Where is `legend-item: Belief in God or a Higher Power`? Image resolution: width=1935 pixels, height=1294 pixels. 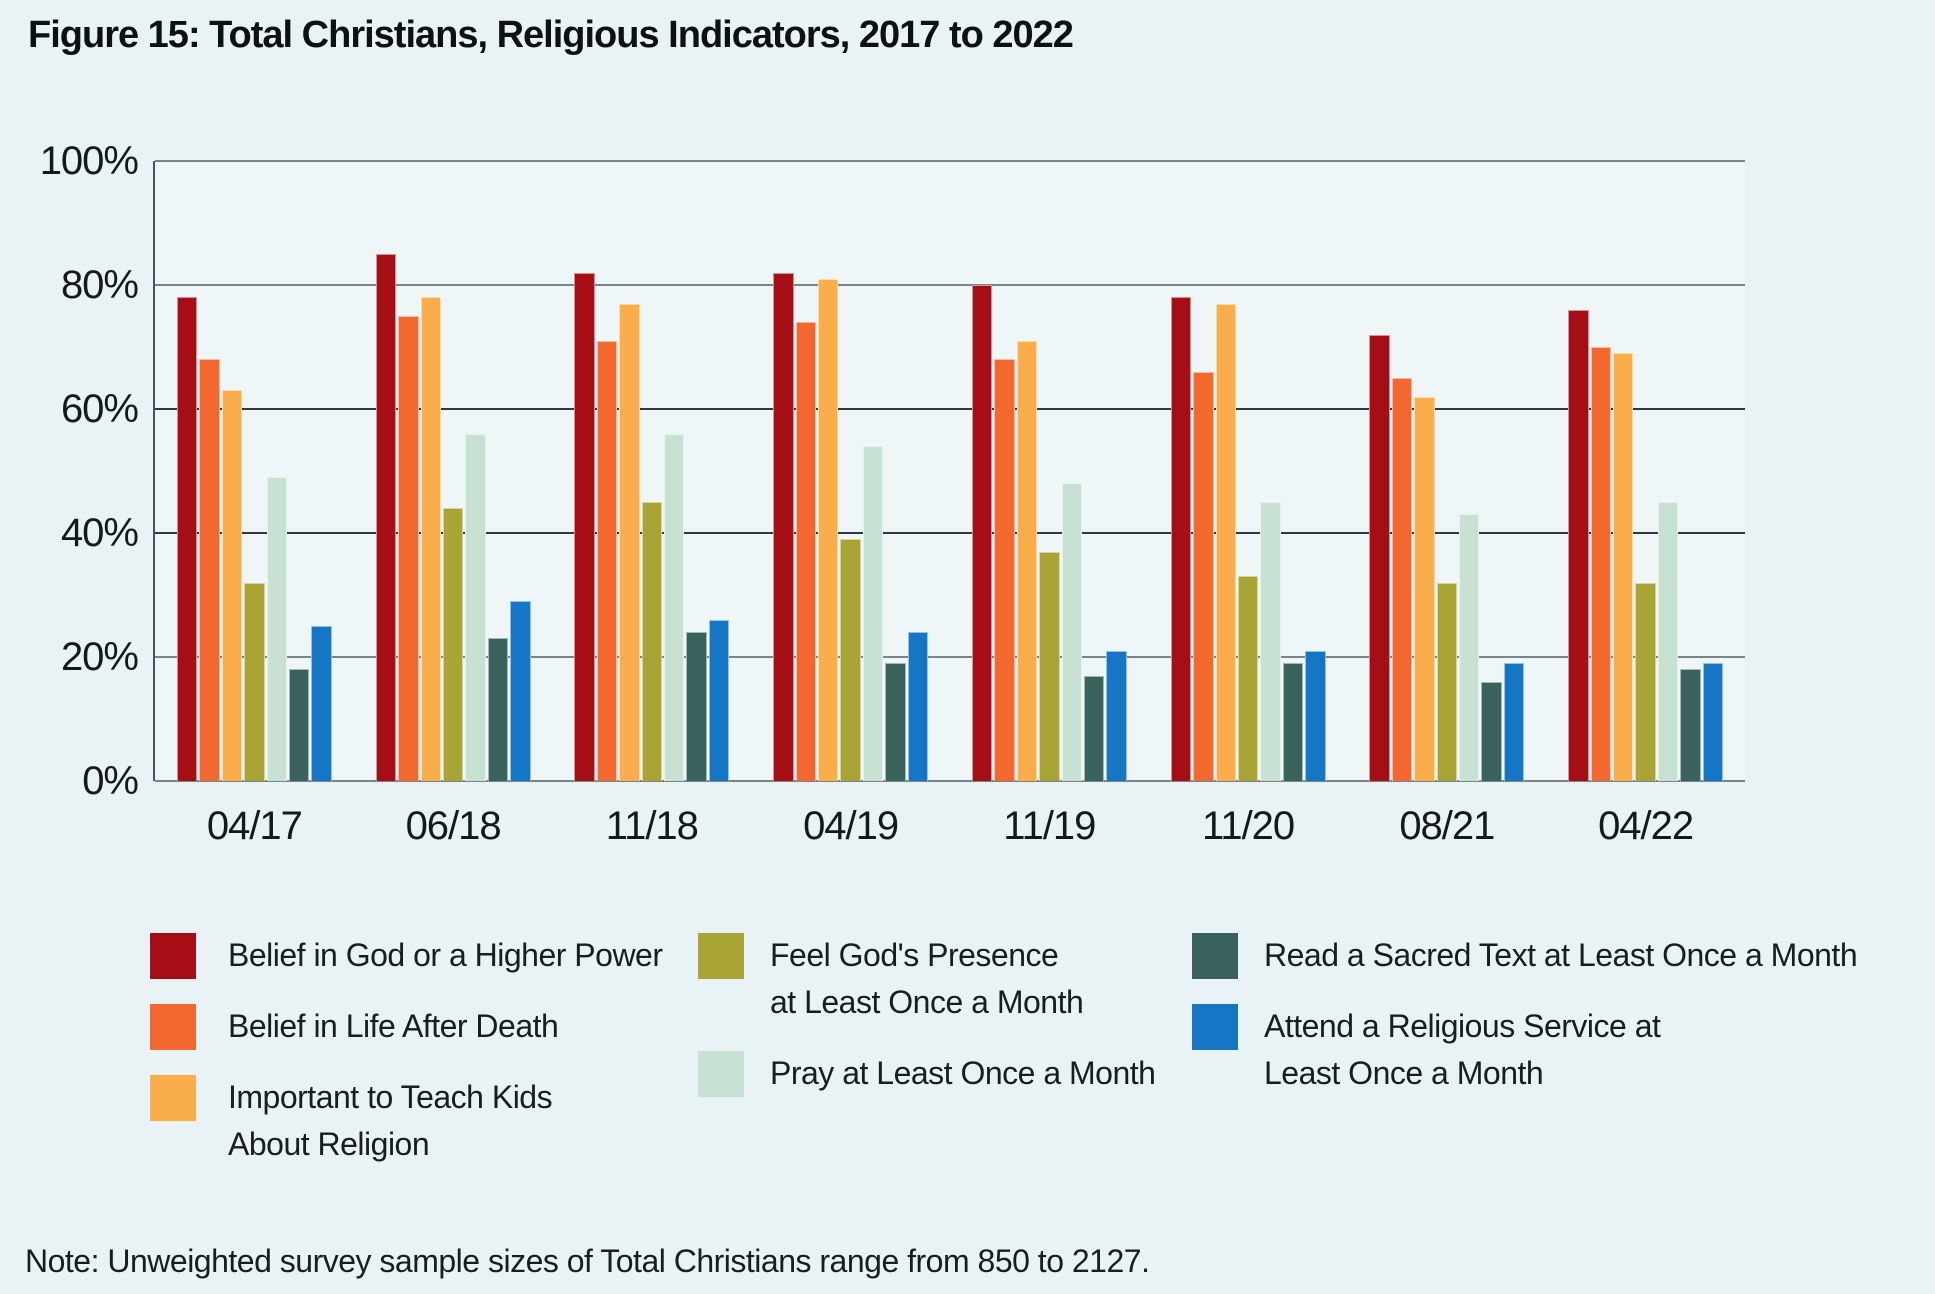
legend-item: Belief in God or a Higher Power is located at coordinates (406, 955).